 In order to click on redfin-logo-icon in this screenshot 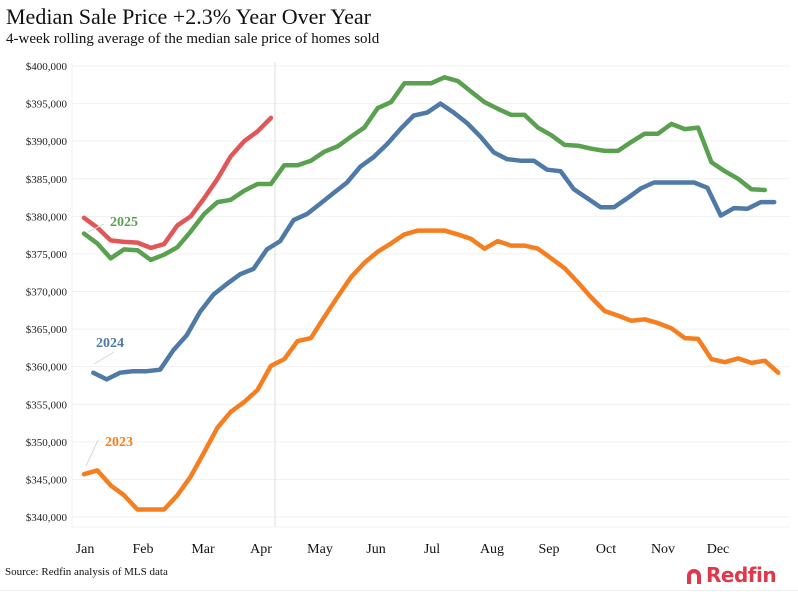, I will do `click(694, 576)`.